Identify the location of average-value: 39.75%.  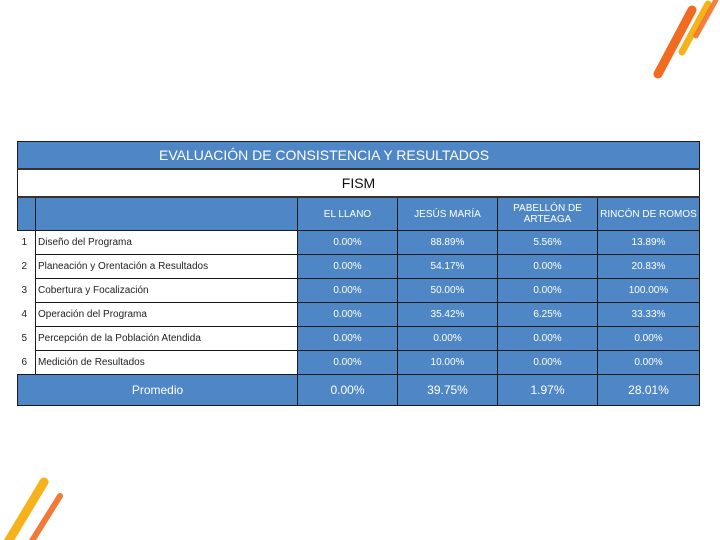
(447, 390).